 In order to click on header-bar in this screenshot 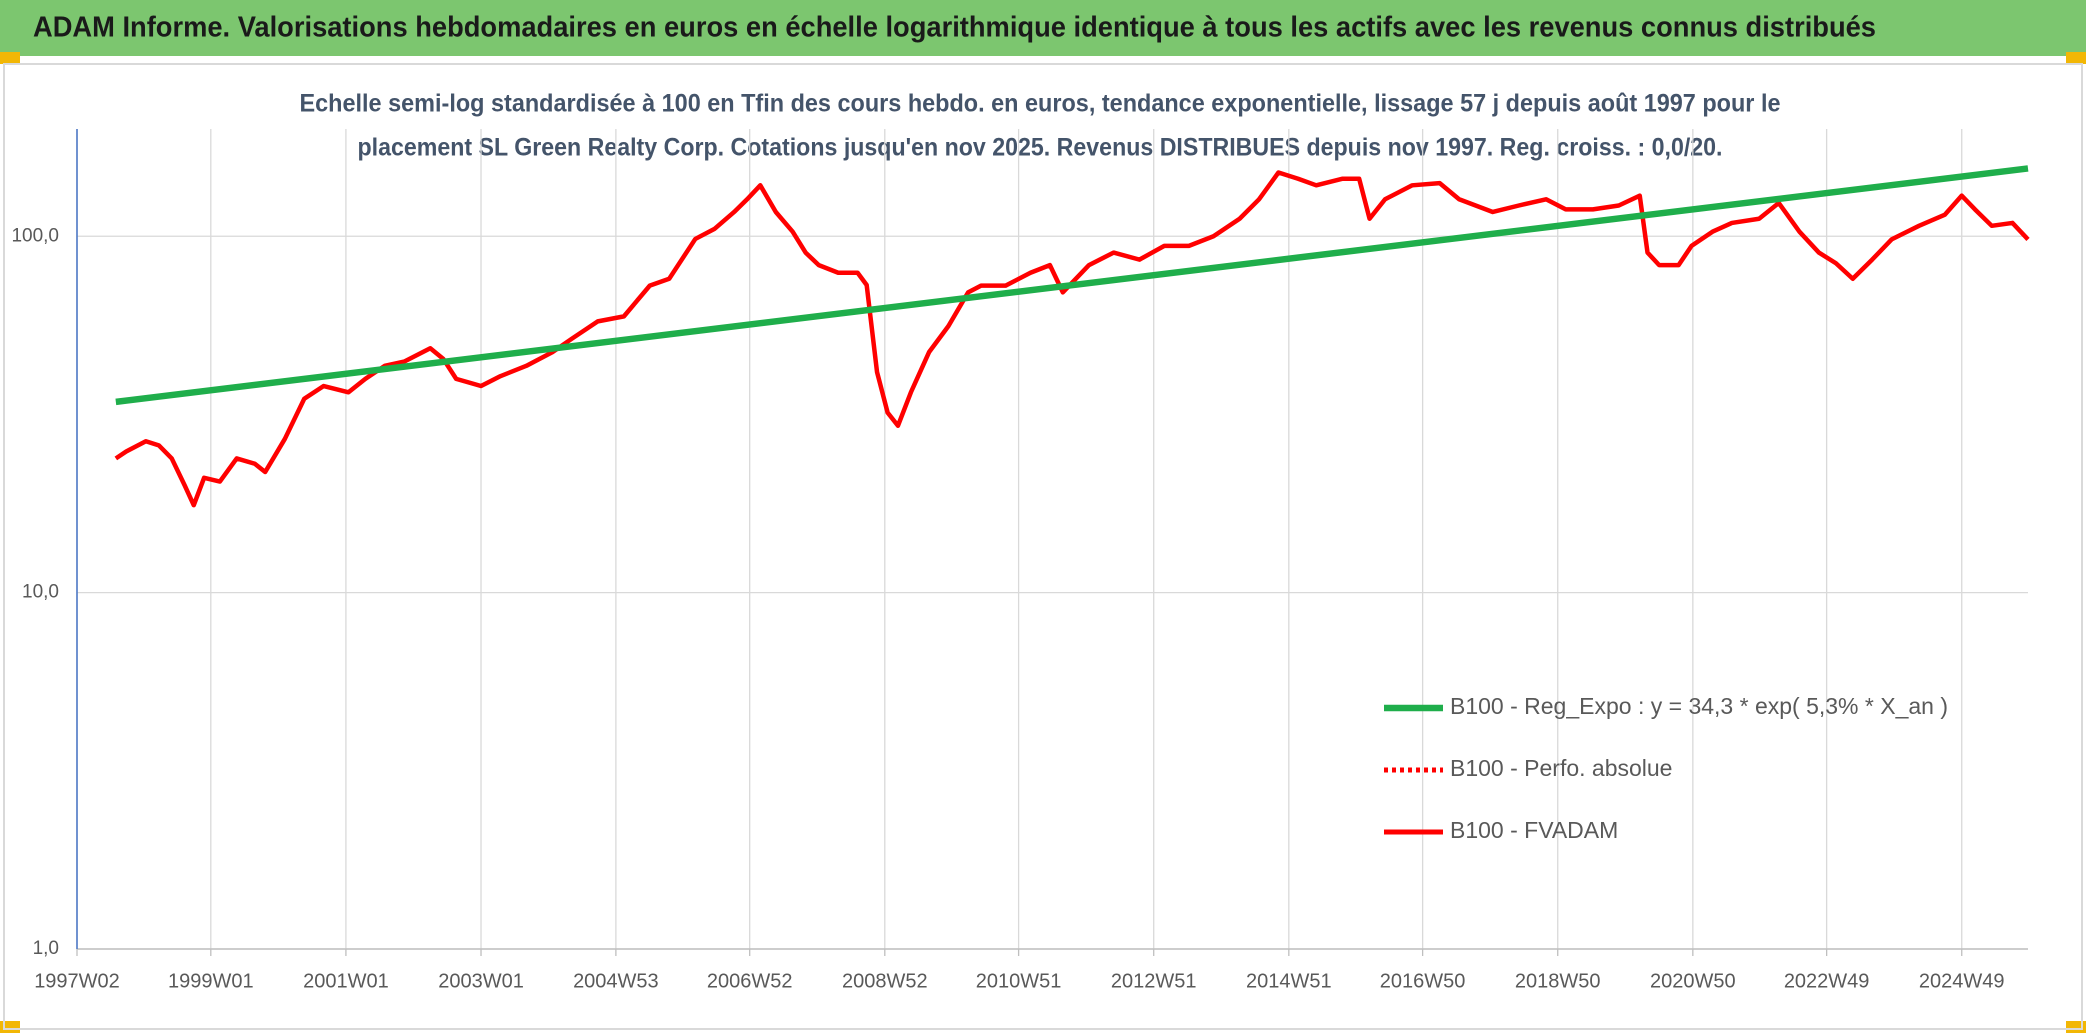, I will do `click(1043, 28)`.